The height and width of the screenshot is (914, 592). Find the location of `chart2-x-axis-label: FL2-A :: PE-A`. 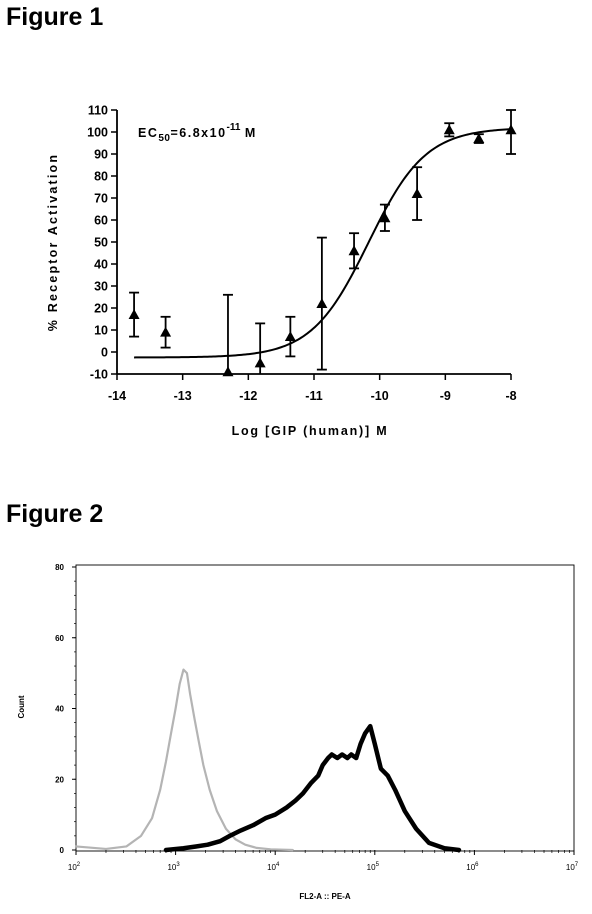

chart2-x-axis-label: FL2-A :: PE-A is located at coordinates (324, 896).